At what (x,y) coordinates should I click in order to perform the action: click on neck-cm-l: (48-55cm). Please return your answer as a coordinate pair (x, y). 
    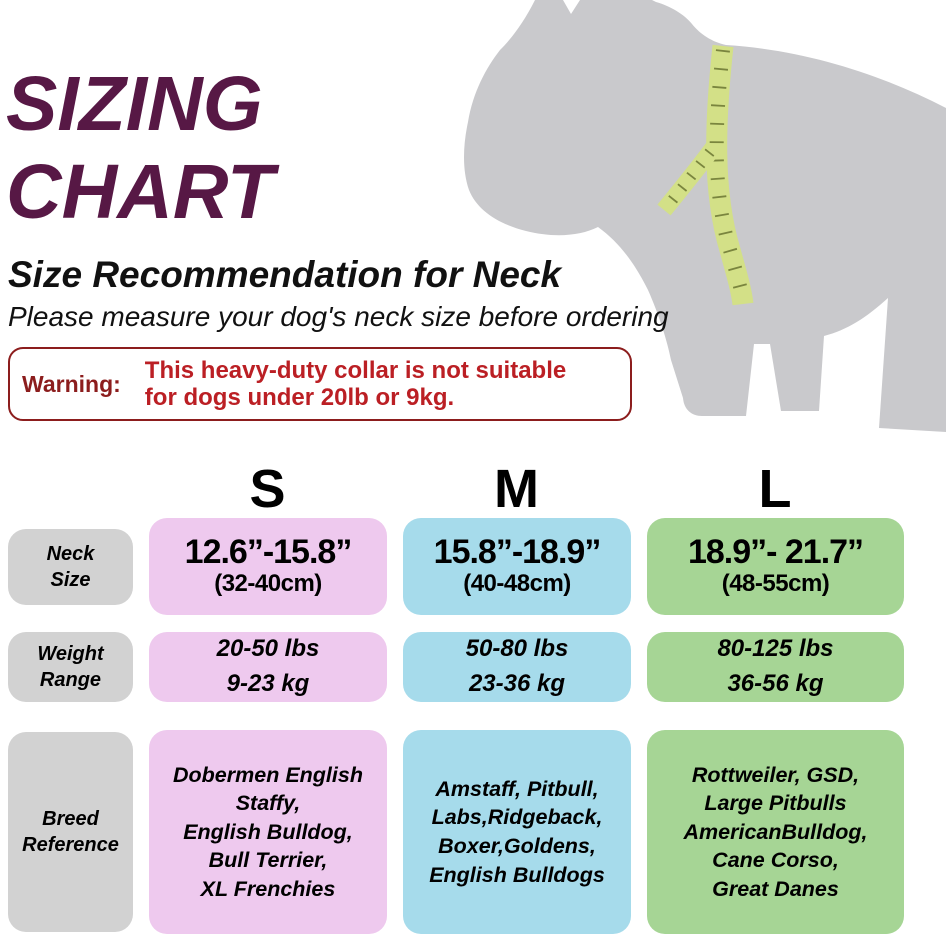
    Looking at the image, I should click on (775, 584).